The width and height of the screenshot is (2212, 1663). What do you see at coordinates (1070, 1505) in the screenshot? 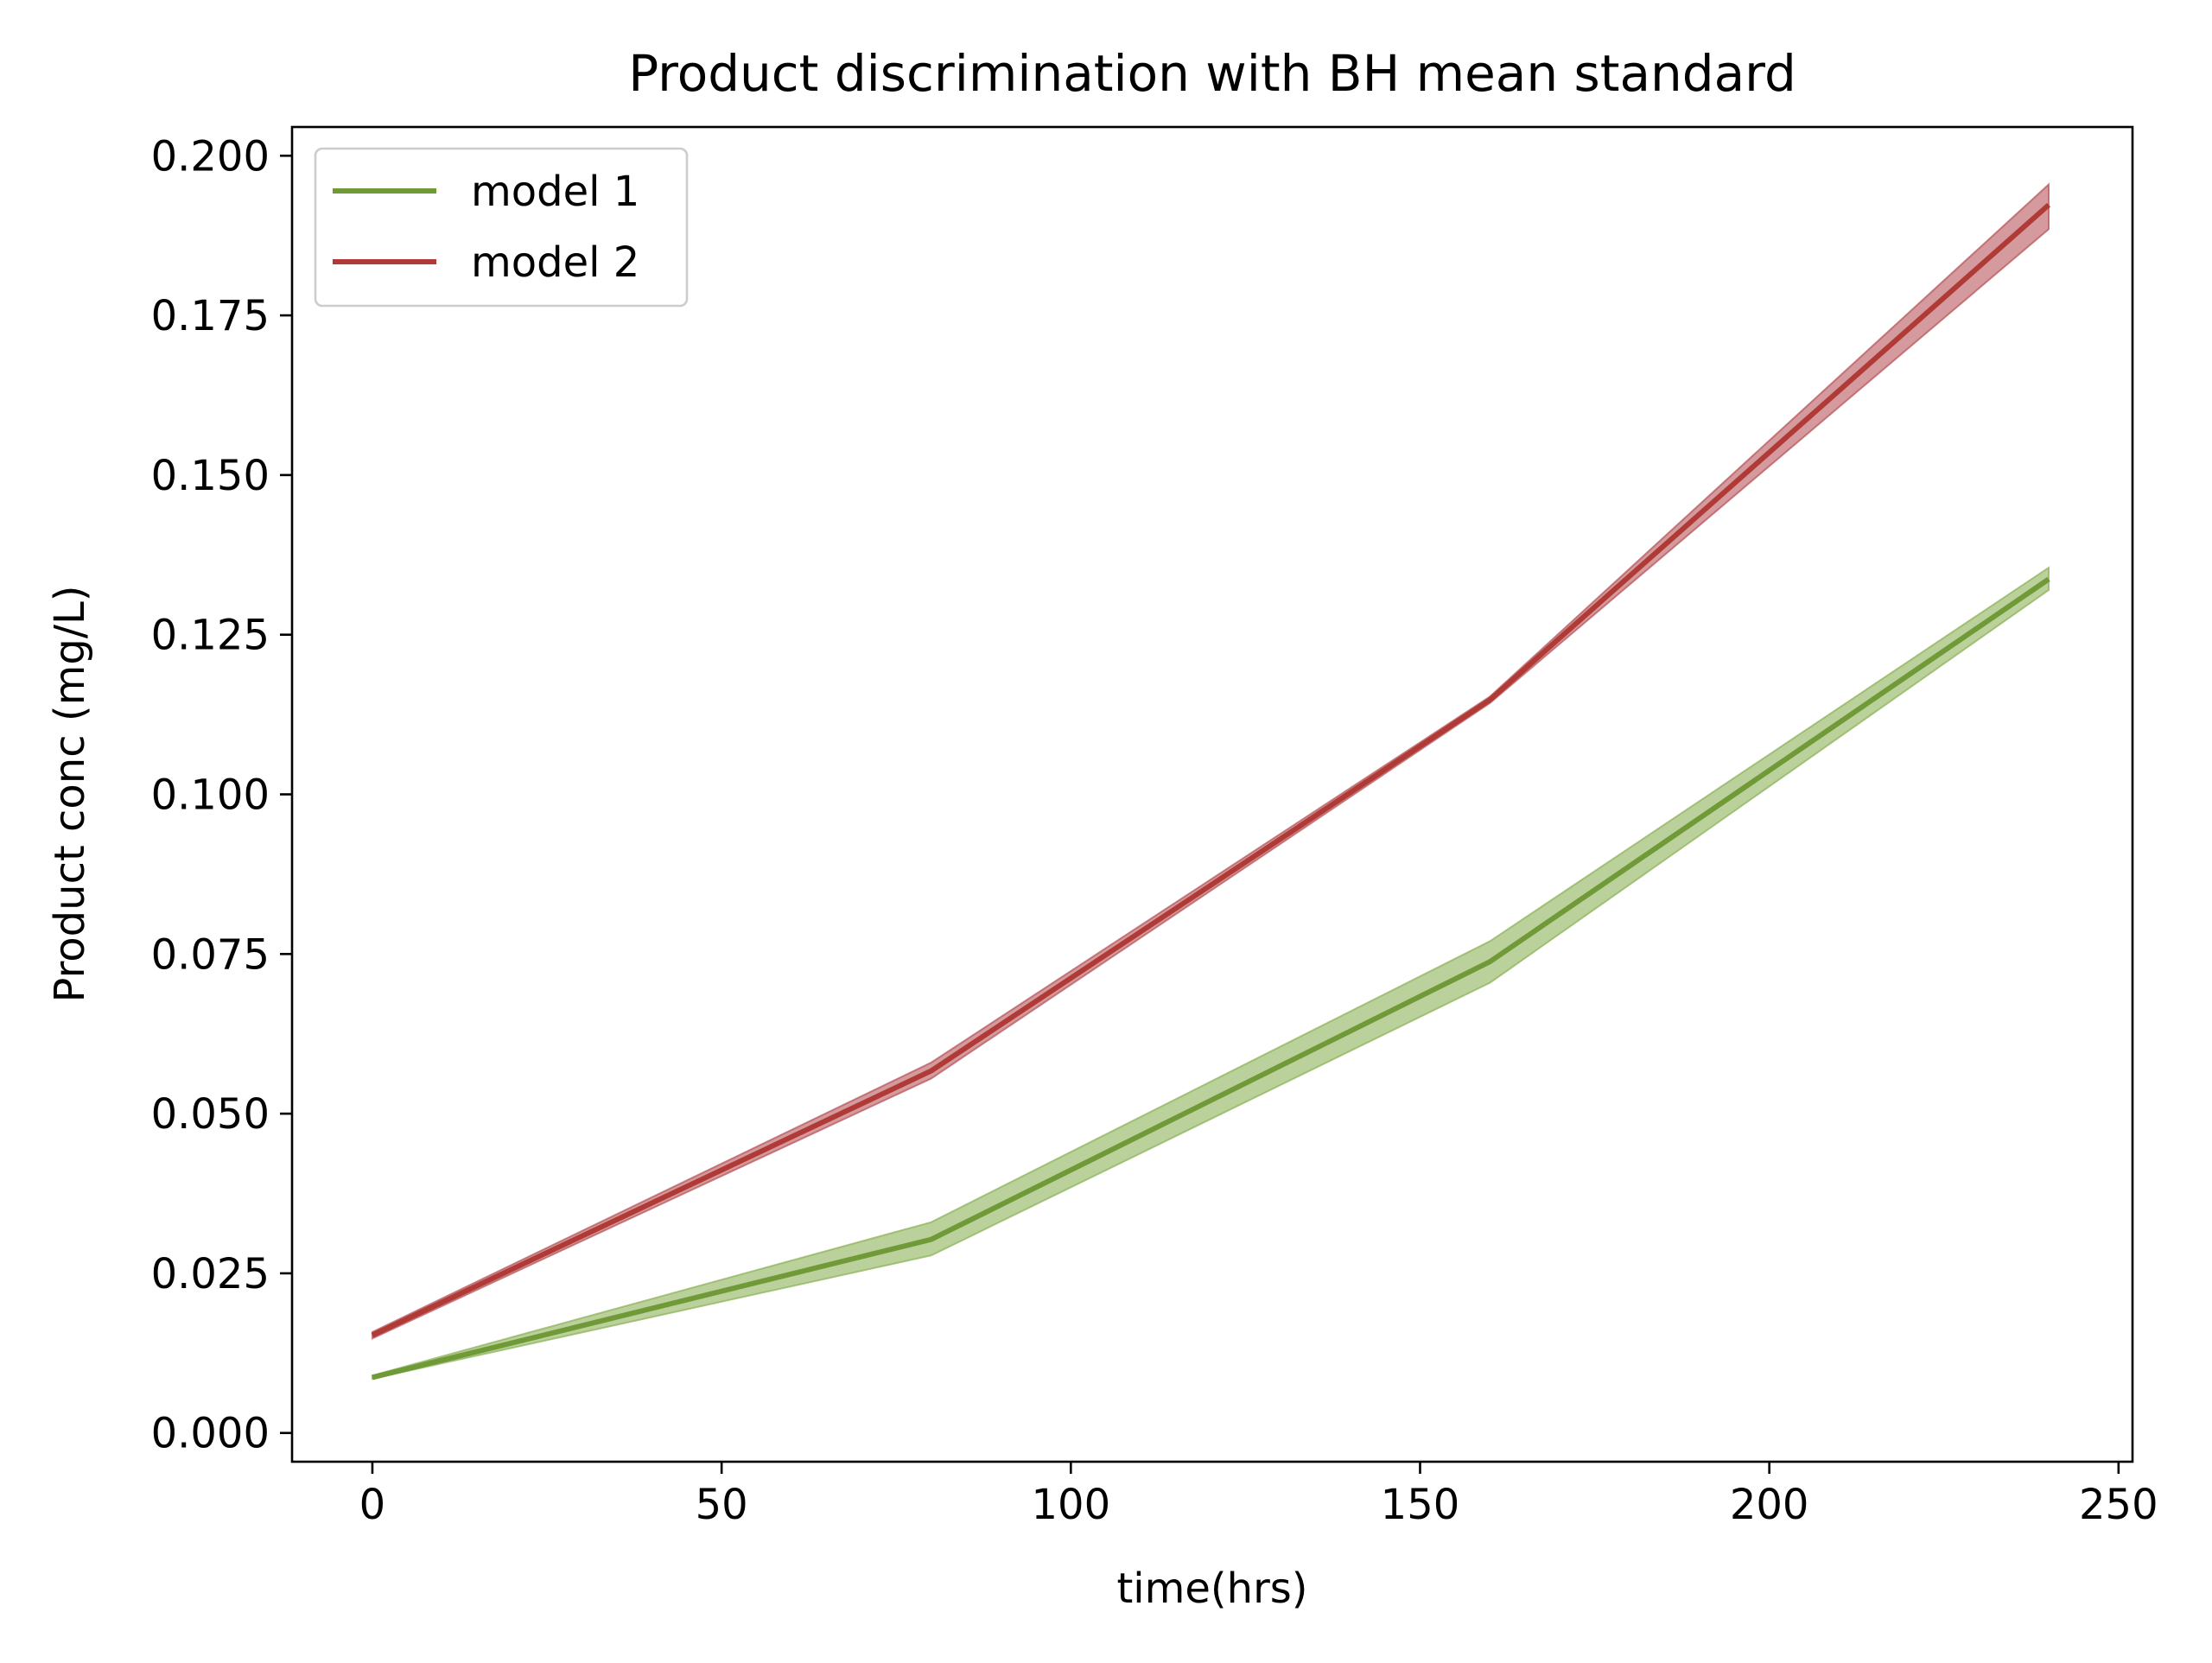
I see `x-tick-label: 100` at bounding box center [1070, 1505].